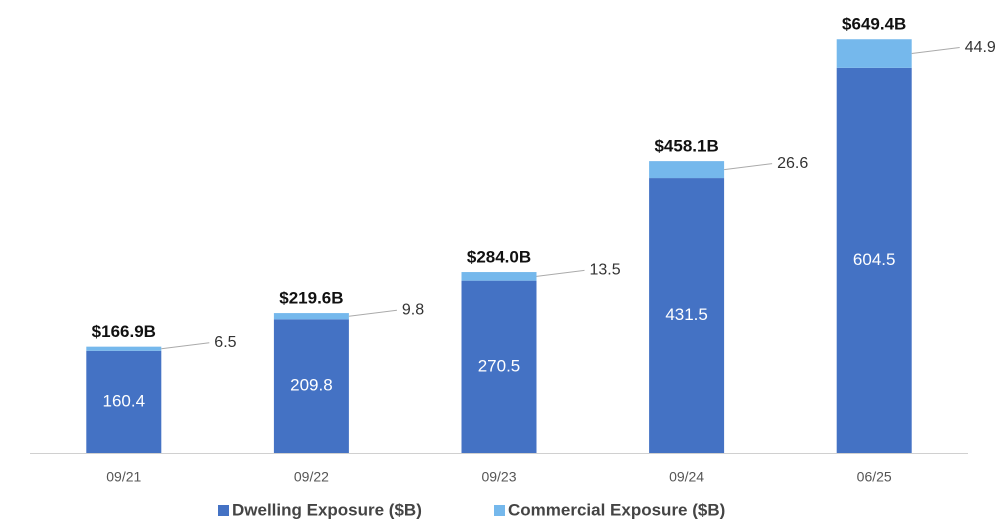 The width and height of the screenshot is (1001, 525). I want to click on data-label: 431.5, so click(686, 314).